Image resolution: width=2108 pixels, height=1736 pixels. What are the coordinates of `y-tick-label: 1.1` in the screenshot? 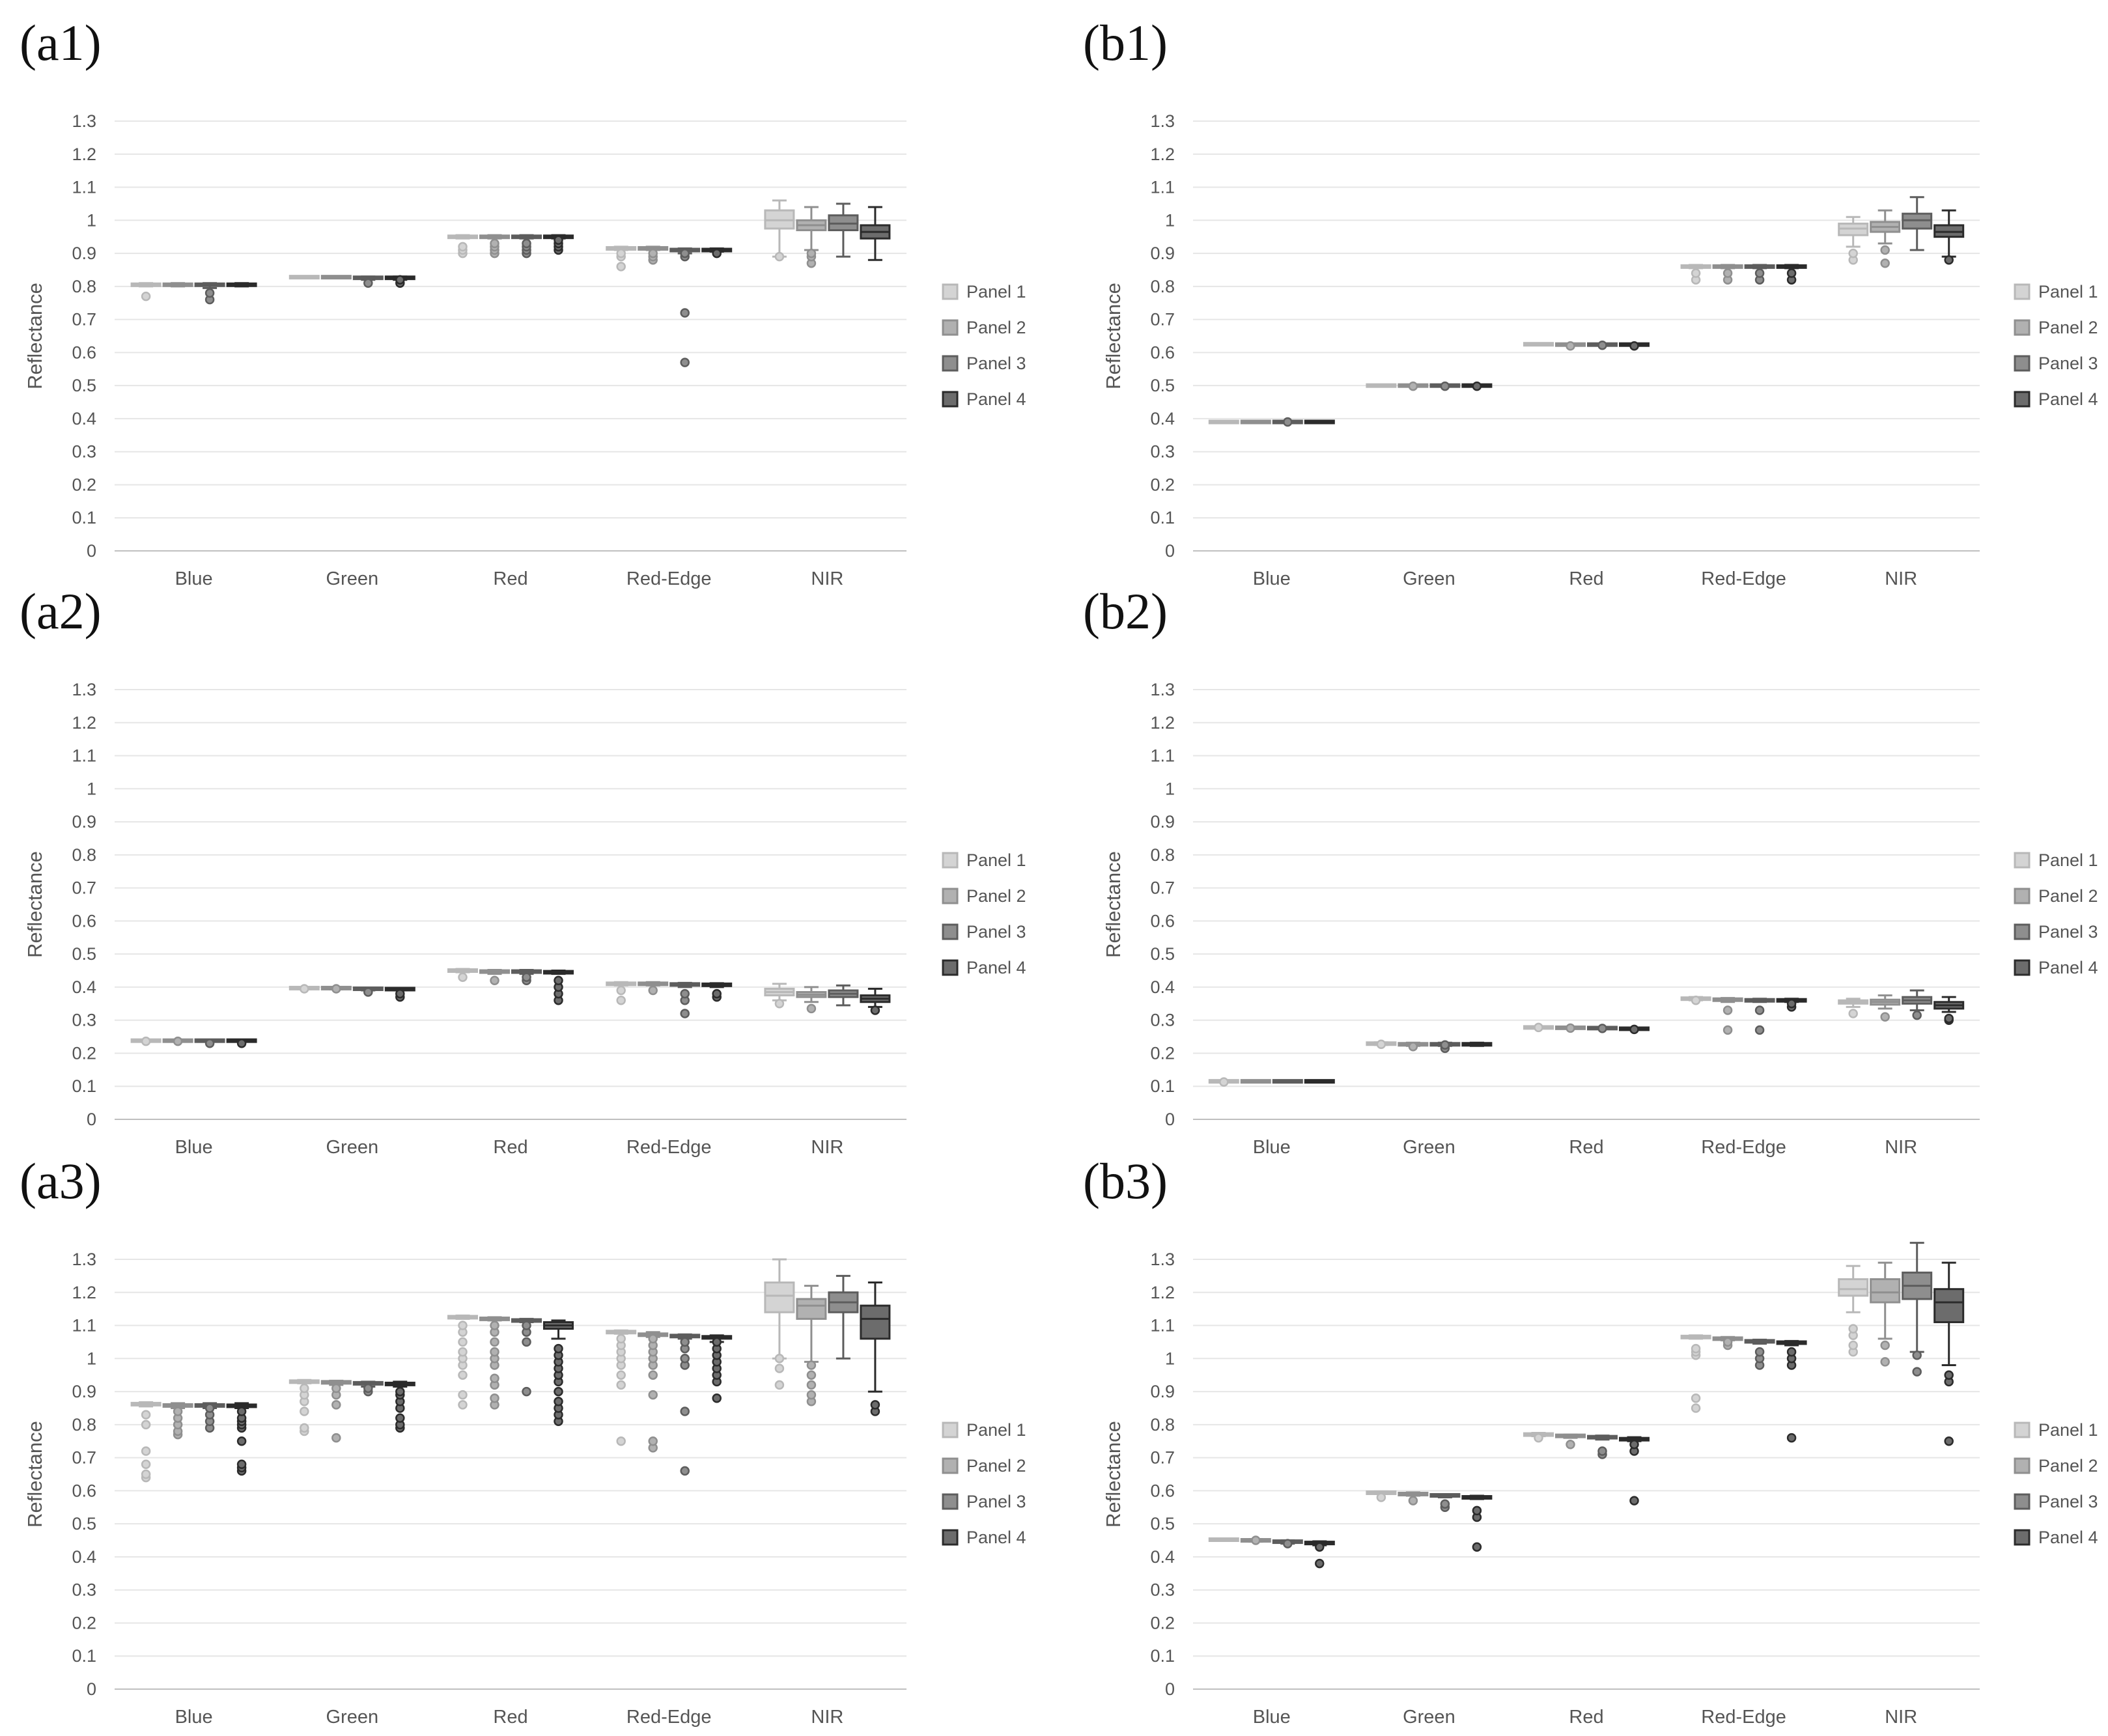 It's located at (1162, 188).